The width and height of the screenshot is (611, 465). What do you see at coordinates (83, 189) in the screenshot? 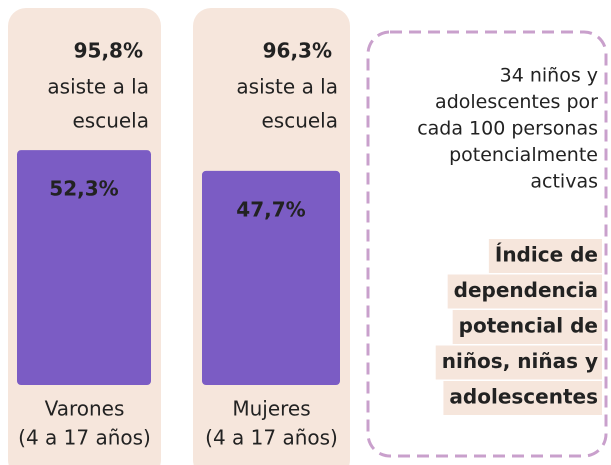
I see `bar-label: 52,3%` at bounding box center [83, 189].